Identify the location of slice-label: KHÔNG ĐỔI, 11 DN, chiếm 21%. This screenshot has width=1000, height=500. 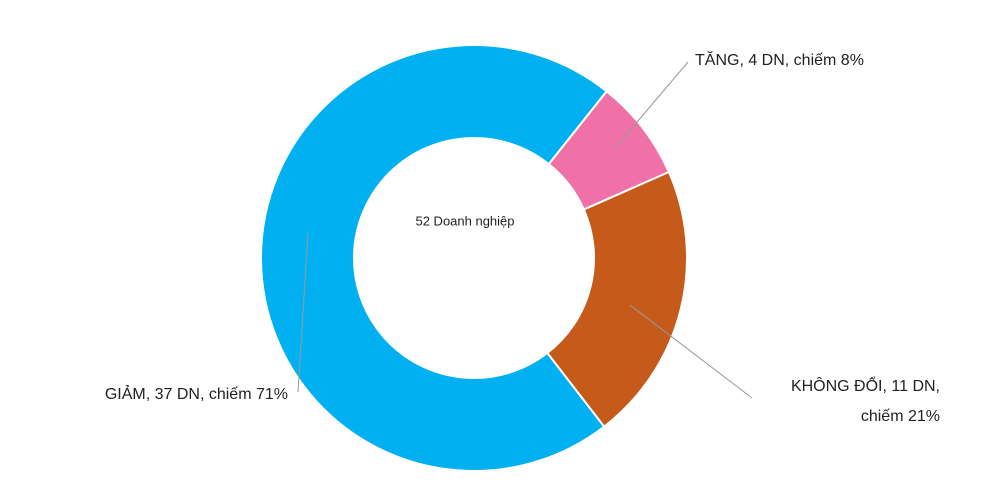
(865, 401).